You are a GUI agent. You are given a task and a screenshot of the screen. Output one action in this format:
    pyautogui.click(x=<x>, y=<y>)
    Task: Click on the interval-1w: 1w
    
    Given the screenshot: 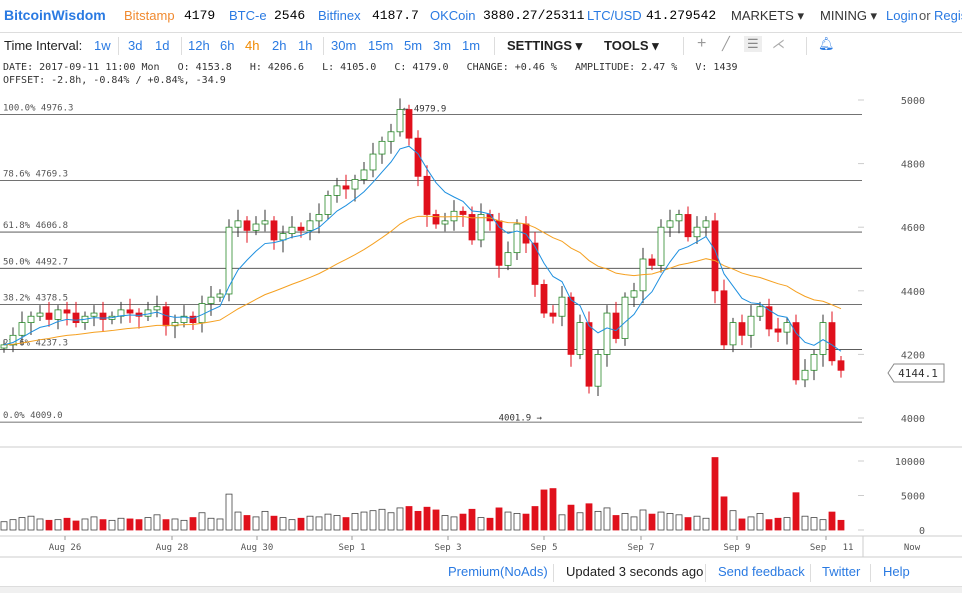 What is the action you would take?
    pyautogui.click(x=102, y=45)
    